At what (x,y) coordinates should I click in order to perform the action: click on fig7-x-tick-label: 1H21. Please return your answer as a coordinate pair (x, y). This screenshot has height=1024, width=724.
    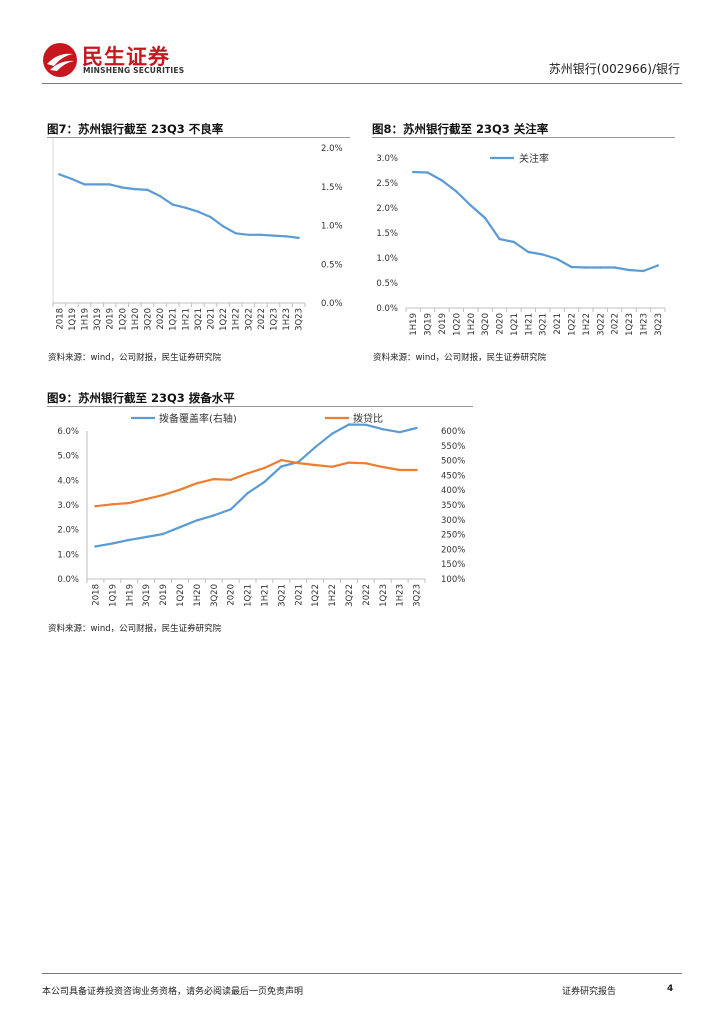
    Looking at the image, I should click on (186, 319).